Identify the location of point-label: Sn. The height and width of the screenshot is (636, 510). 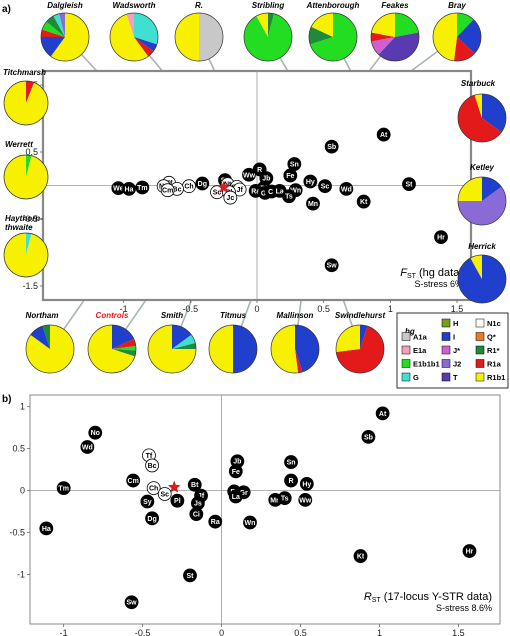
(294, 165).